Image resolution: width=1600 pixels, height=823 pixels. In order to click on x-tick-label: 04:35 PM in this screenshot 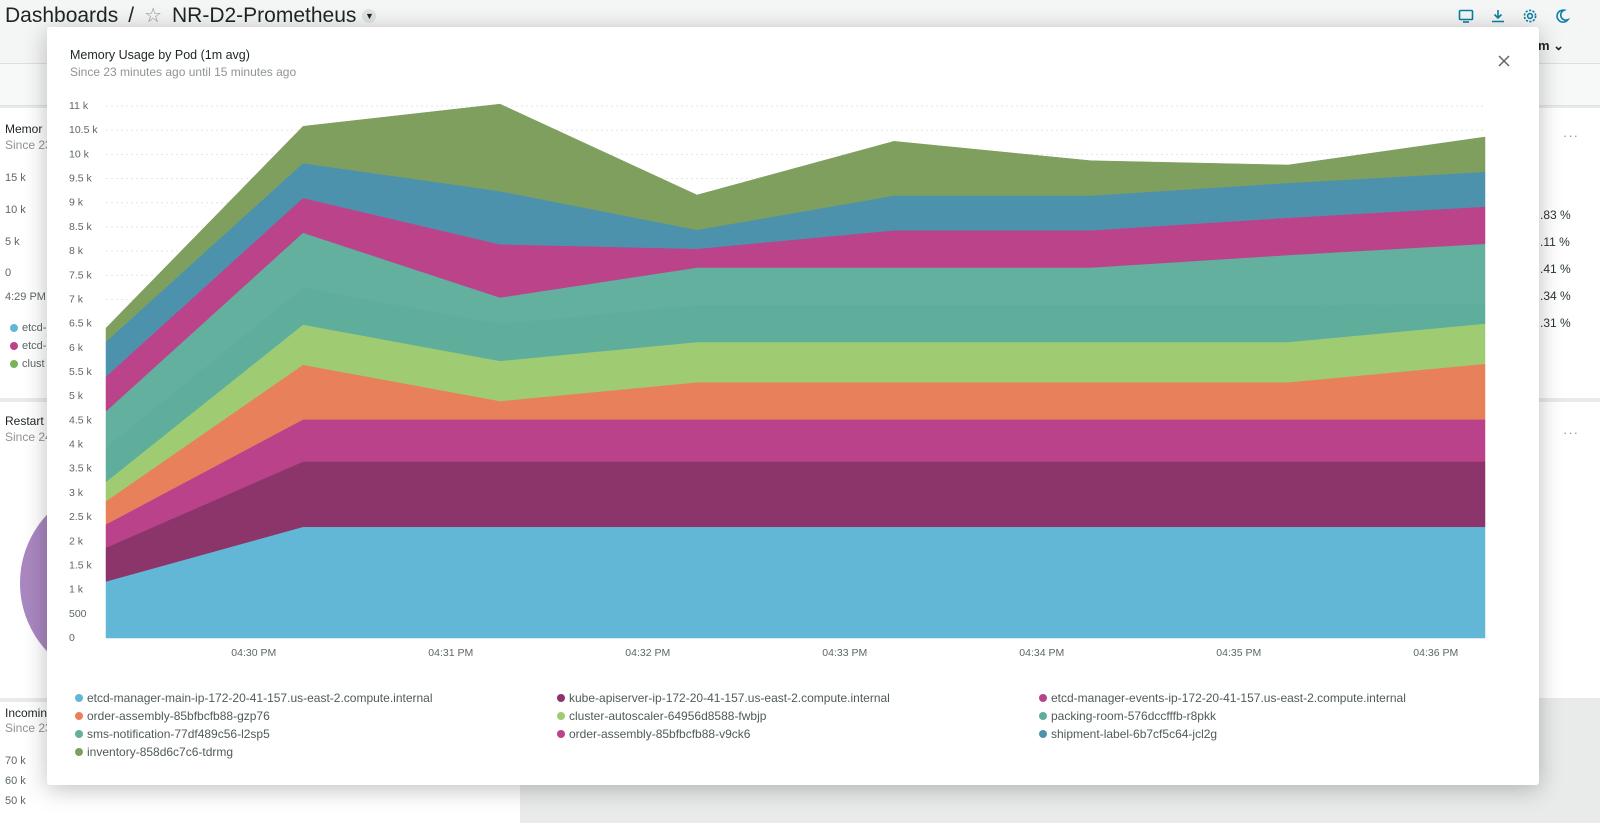, I will do `click(1238, 653)`.